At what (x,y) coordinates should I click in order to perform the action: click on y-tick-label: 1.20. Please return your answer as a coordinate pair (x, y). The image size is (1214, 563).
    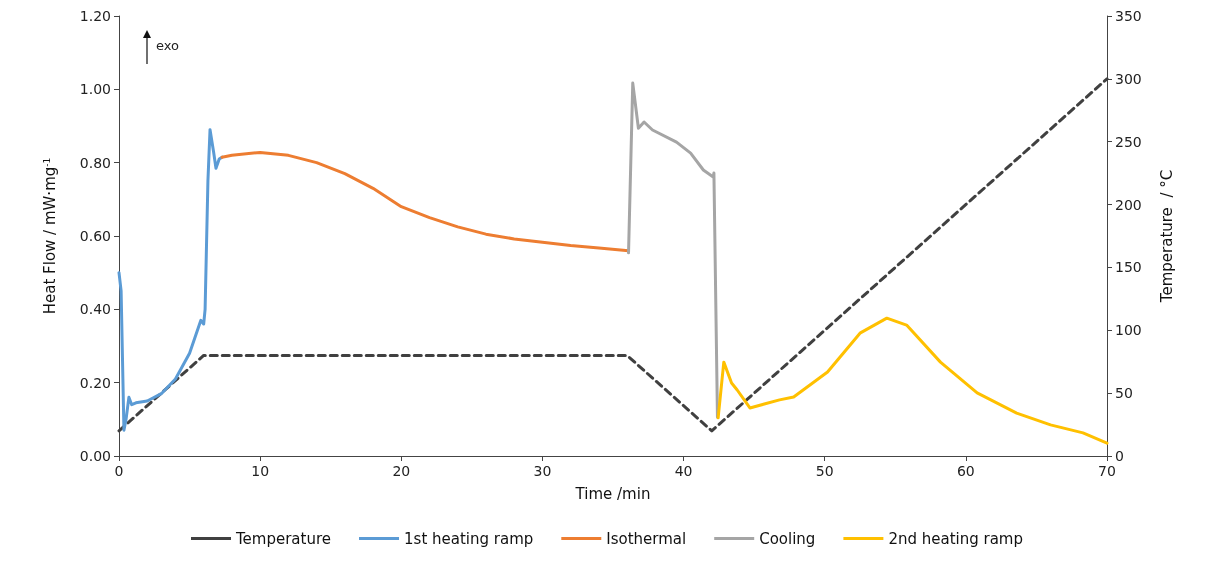
    Looking at the image, I should click on (95, 16).